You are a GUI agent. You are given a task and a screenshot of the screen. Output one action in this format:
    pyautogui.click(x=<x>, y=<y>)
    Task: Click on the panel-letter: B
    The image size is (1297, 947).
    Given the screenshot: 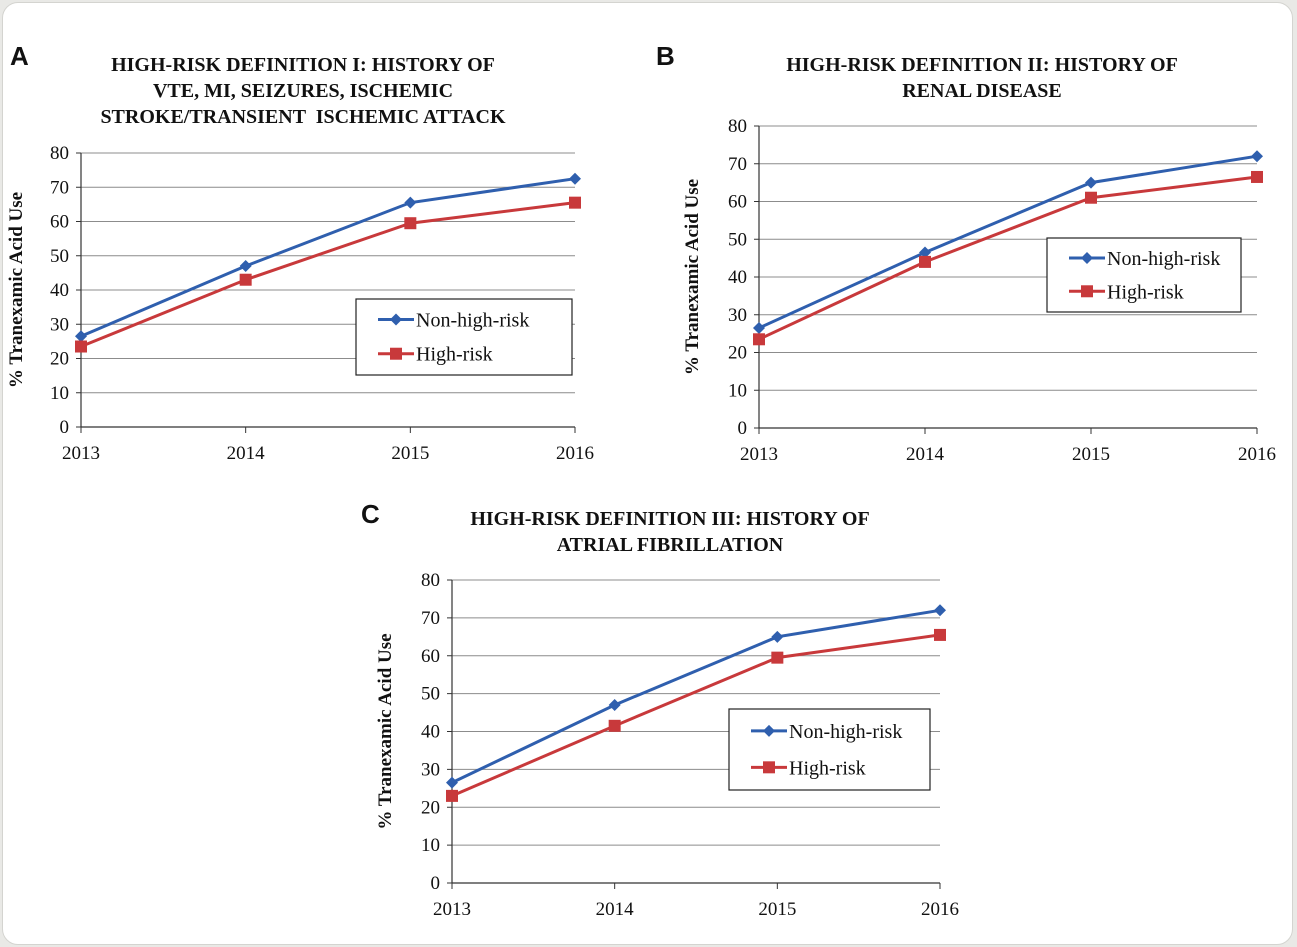 What is the action you would take?
    pyautogui.click(x=665, y=56)
    